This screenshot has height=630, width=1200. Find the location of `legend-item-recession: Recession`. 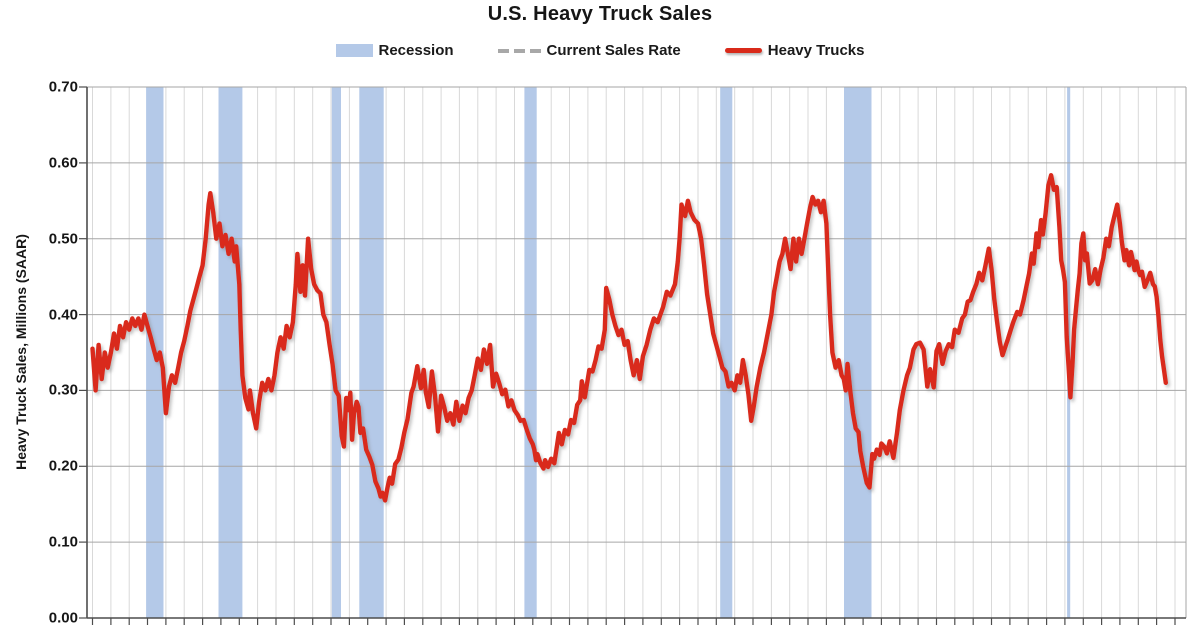

legend-item-recession: Recession is located at coordinates (394, 50).